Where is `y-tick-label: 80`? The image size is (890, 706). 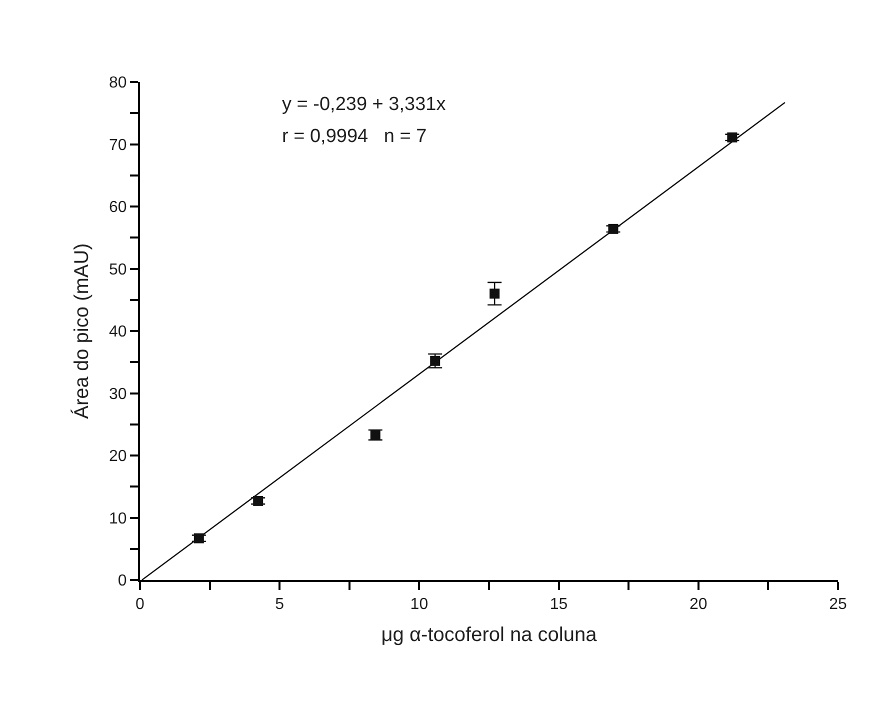
y-tick-label: 80 is located at coordinates (118, 83).